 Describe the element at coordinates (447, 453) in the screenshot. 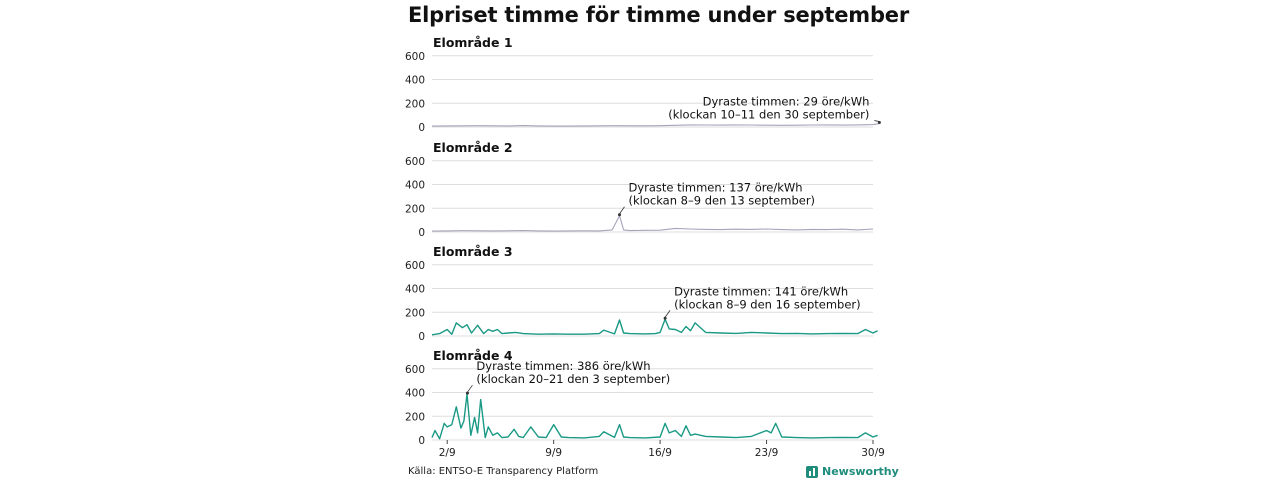

I see `x-tick-label: 2/9` at that location.